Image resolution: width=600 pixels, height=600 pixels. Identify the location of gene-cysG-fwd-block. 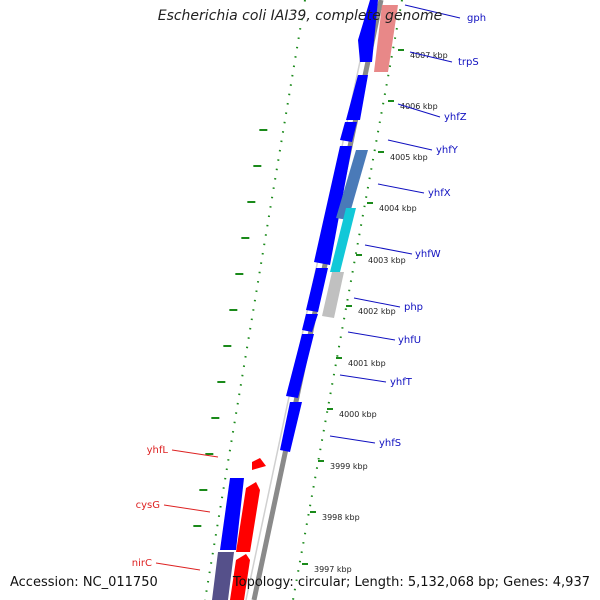
(232, 514).